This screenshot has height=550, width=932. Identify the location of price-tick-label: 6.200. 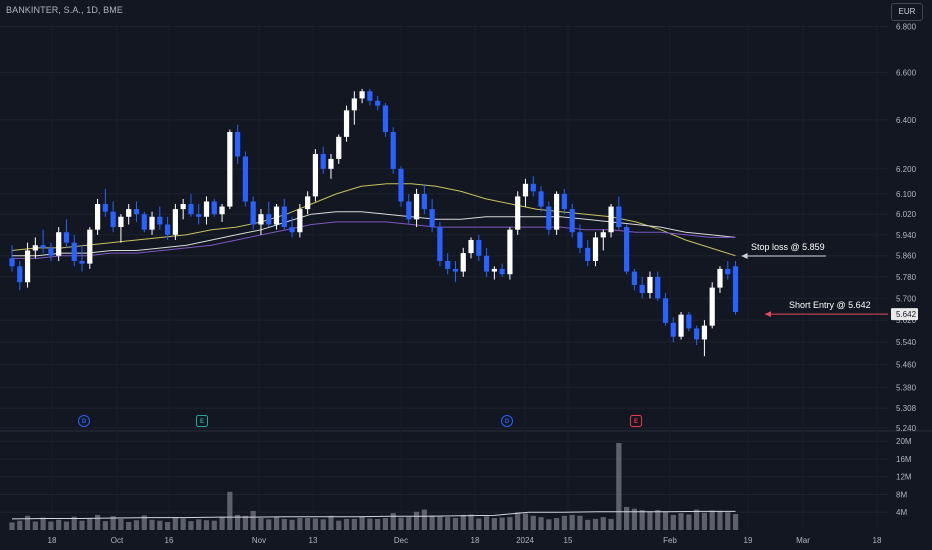
(906, 169).